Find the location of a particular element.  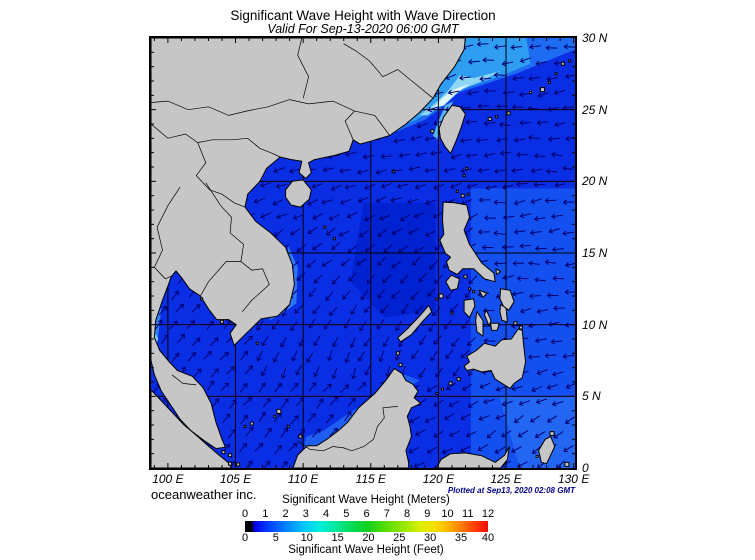

legend-feet-label: 25 is located at coordinates (399, 538).